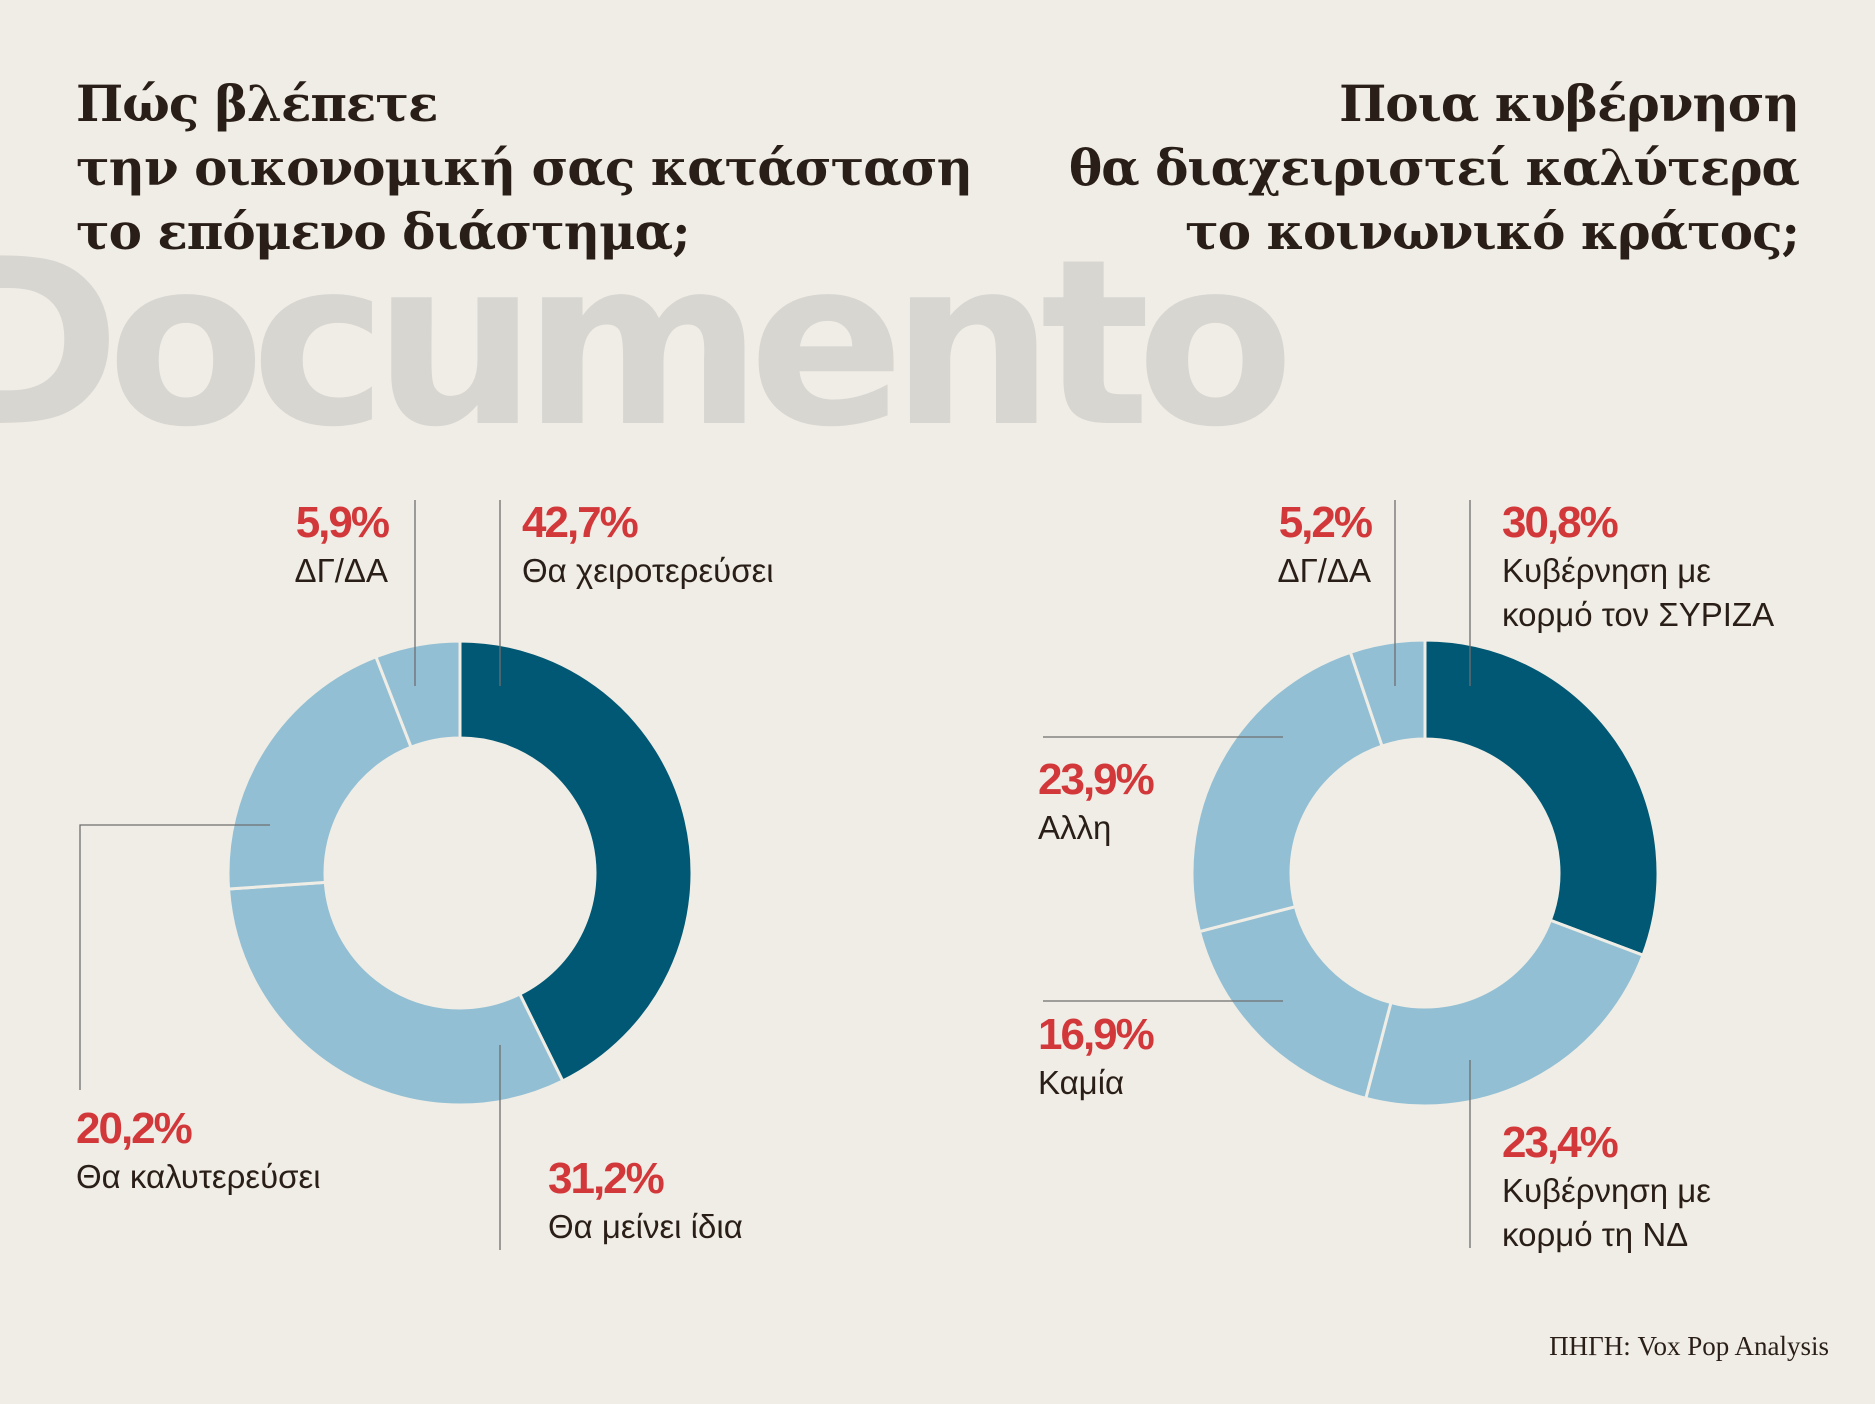  What do you see at coordinates (1606, 1190) in the screenshot?
I see `c2-cat-nd-line-1: Κυβέρνηση με` at bounding box center [1606, 1190].